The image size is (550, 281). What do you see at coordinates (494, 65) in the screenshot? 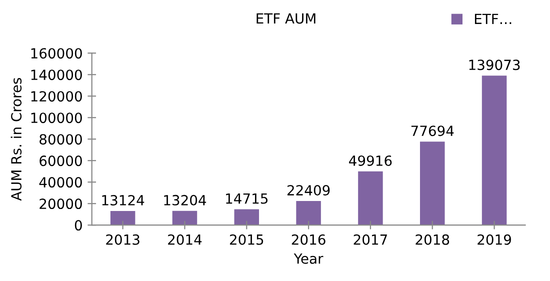
I see `data-label: 139073` at bounding box center [494, 65].